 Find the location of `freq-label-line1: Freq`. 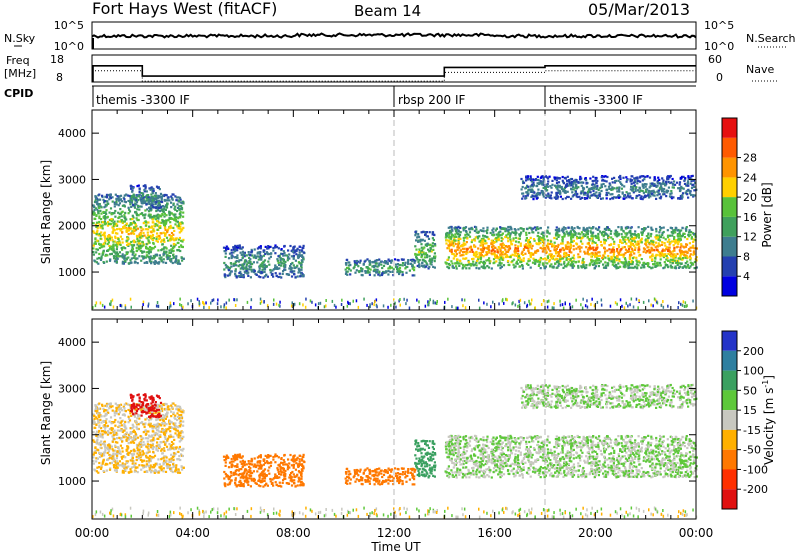

freq-label-line1: Freq is located at coordinates (18, 60).